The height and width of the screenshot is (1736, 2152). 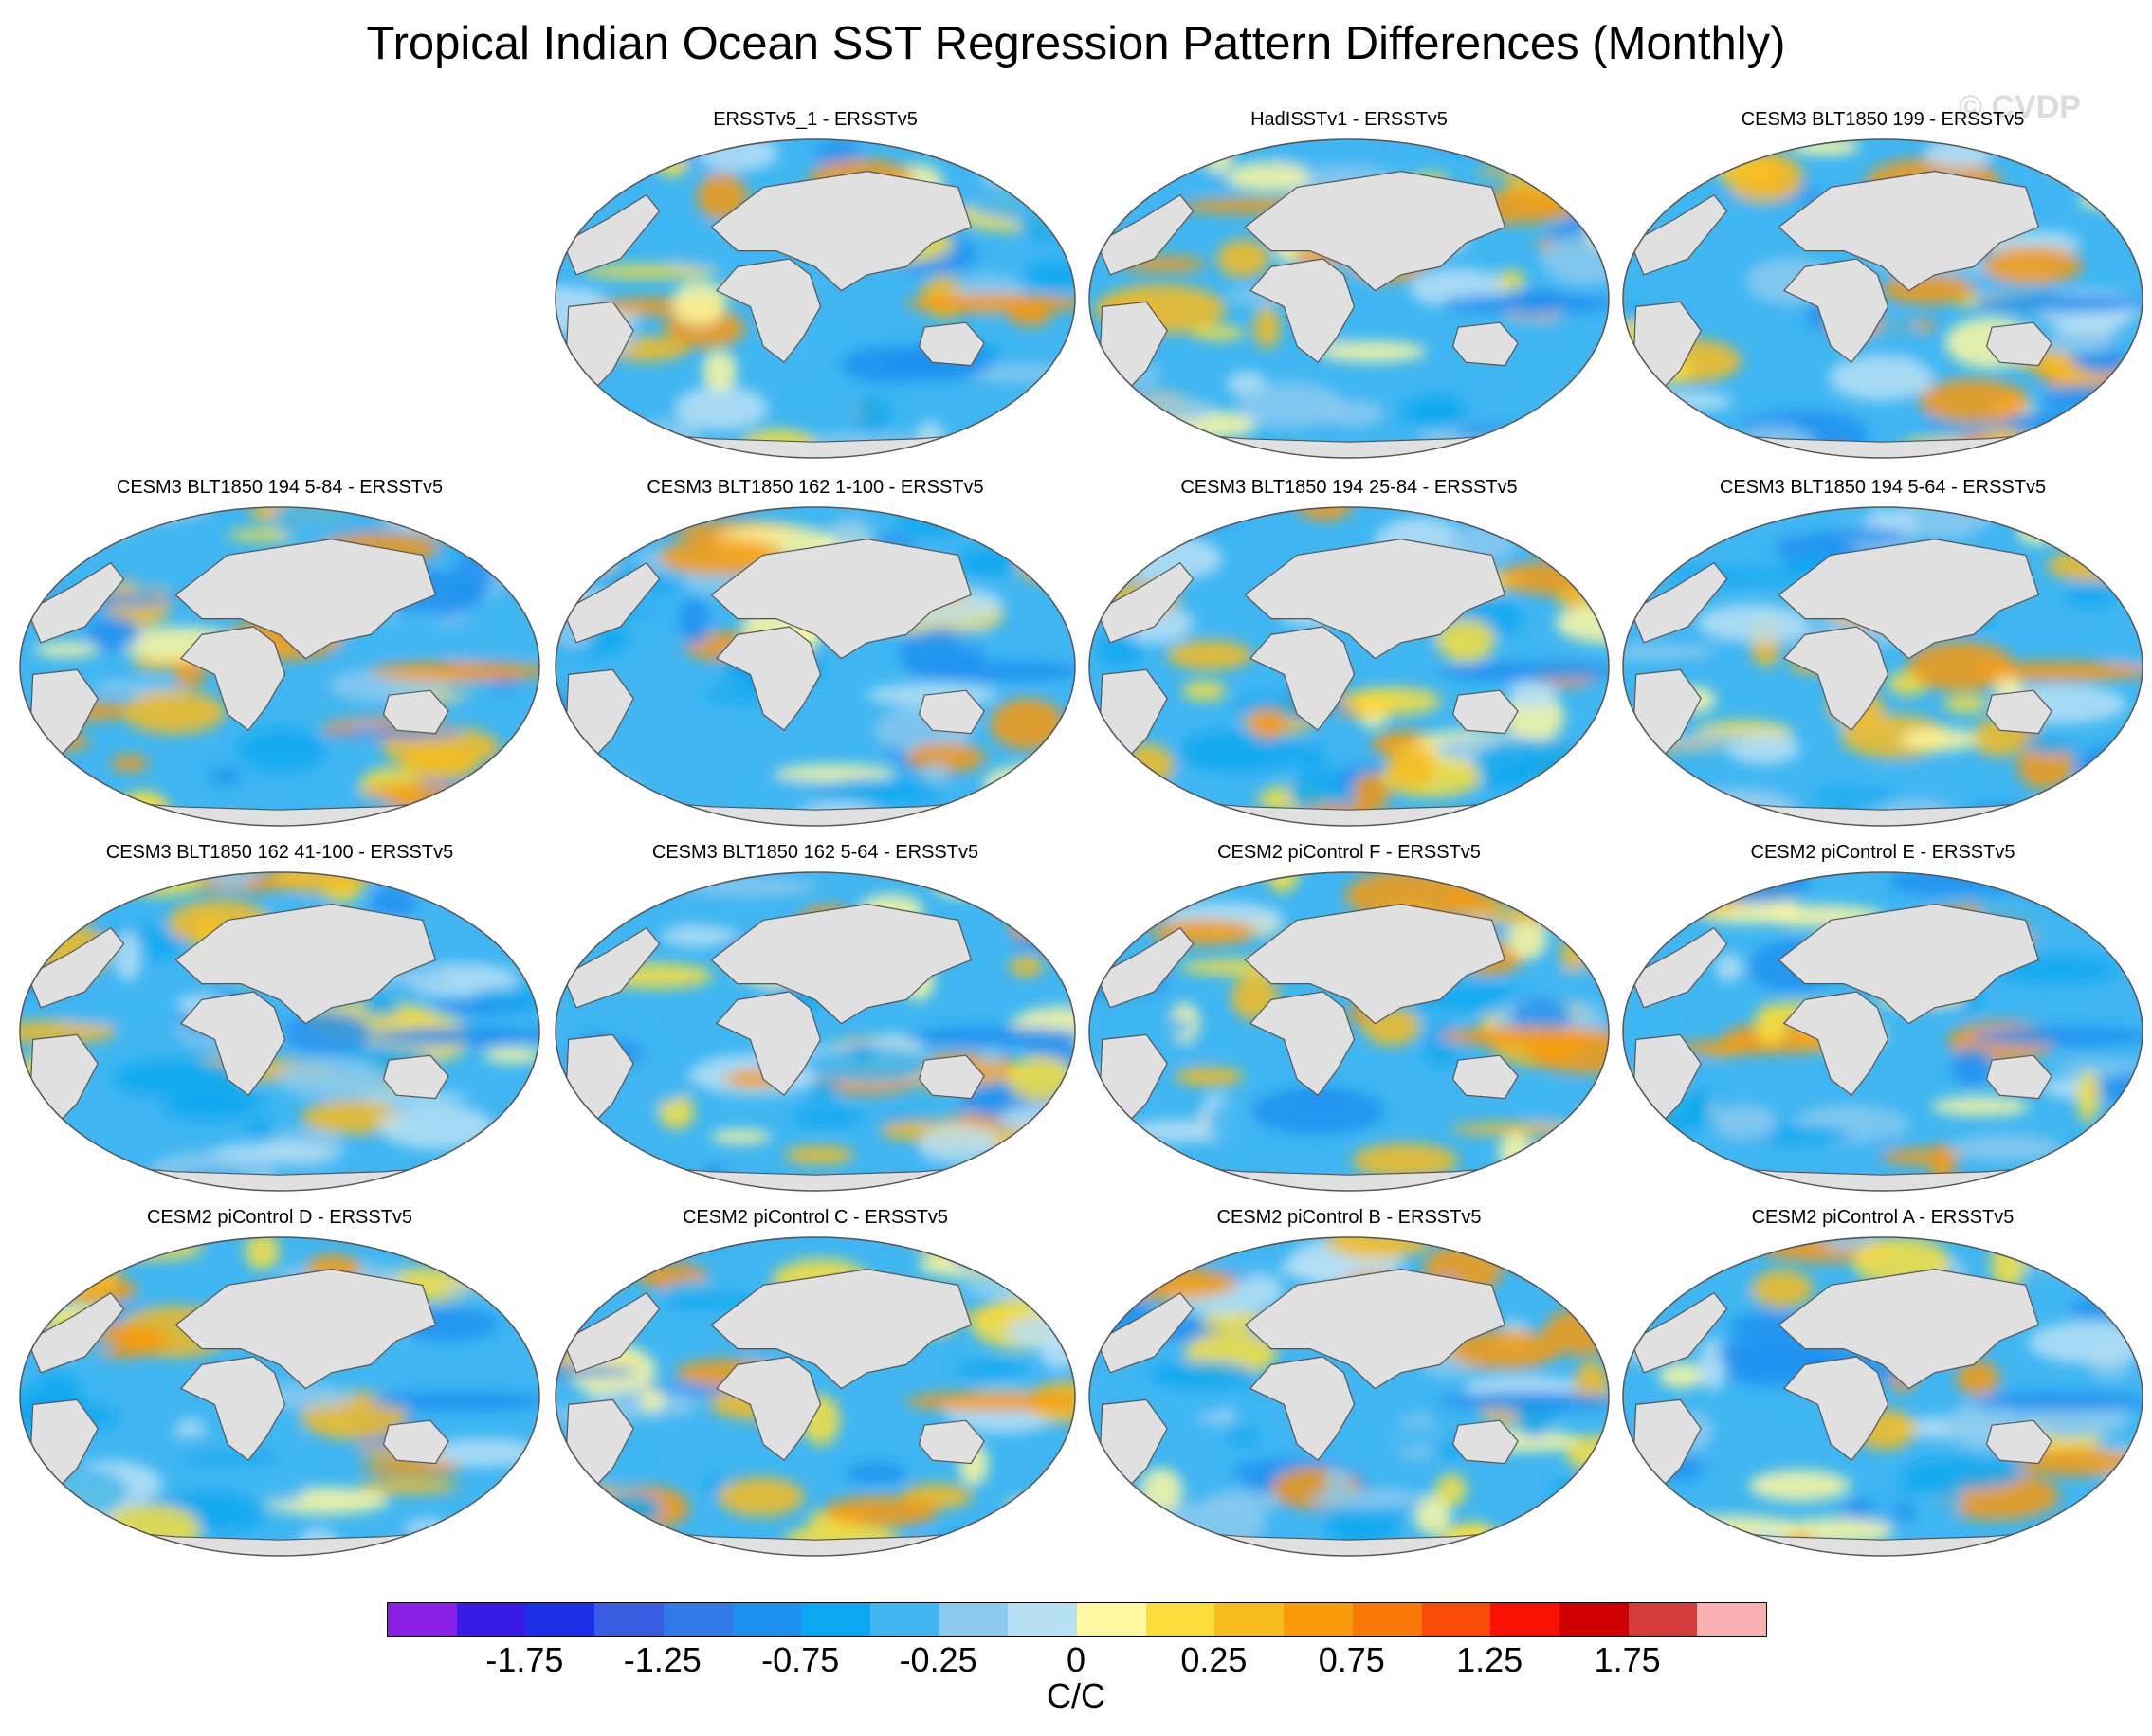 What do you see at coordinates (1349, 119) in the screenshot?
I see `panel-title: HadISSTv1 - ERSSTv5` at bounding box center [1349, 119].